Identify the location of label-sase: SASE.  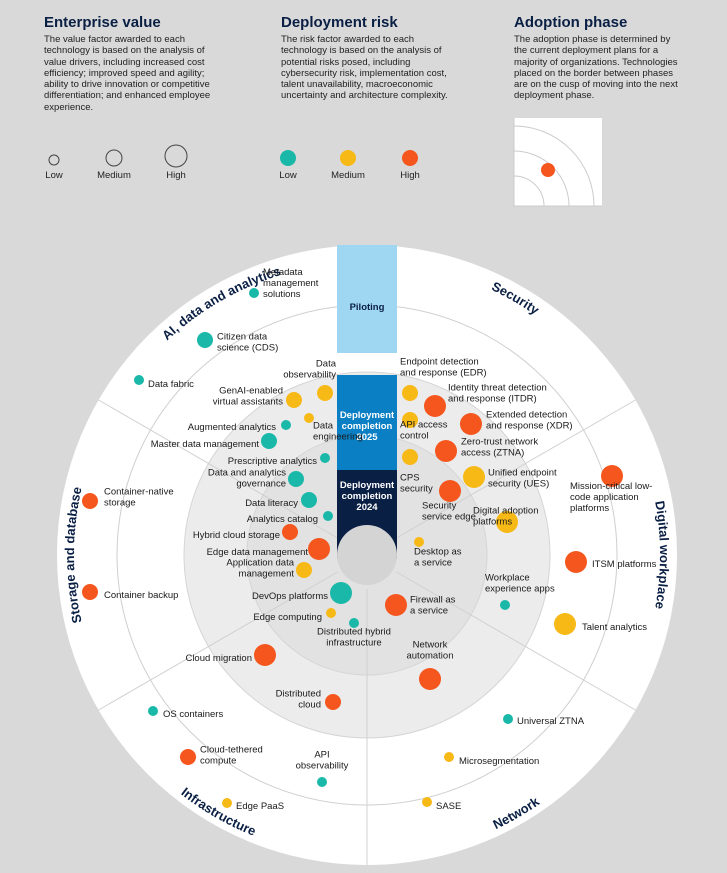
(448, 806).